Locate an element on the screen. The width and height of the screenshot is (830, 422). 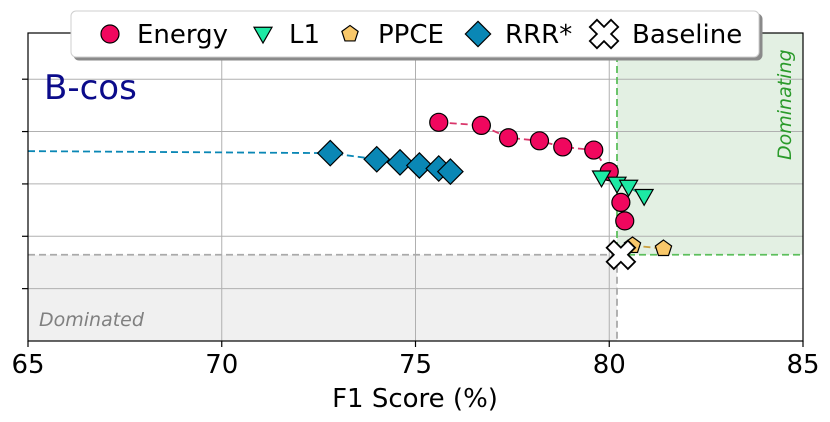
legend-label-ppce: PPCE is located at coordinates (411, 35).